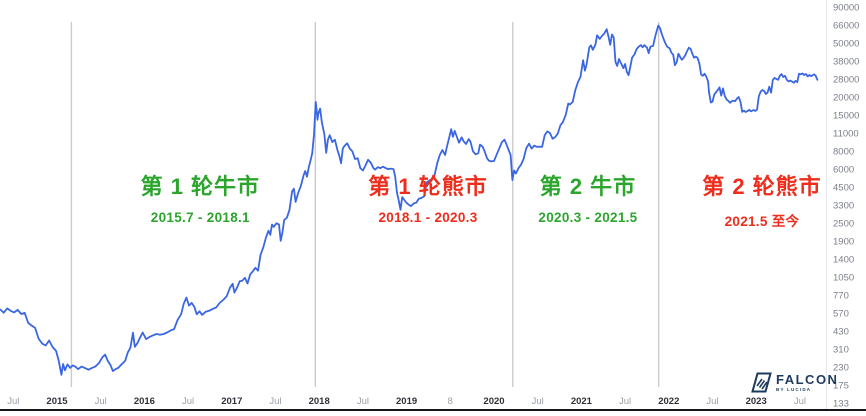 Image resolution: width=866 pixels, height=416 pixels. I want to click on phase-dates: 2018.1 - 2020.3, so click(428, 217).